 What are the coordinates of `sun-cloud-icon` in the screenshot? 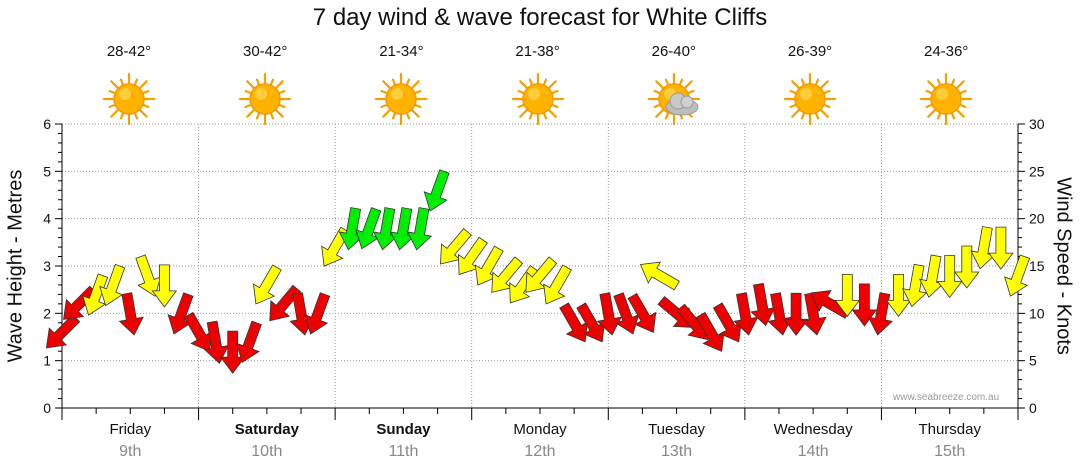 It's located at (673, 99).